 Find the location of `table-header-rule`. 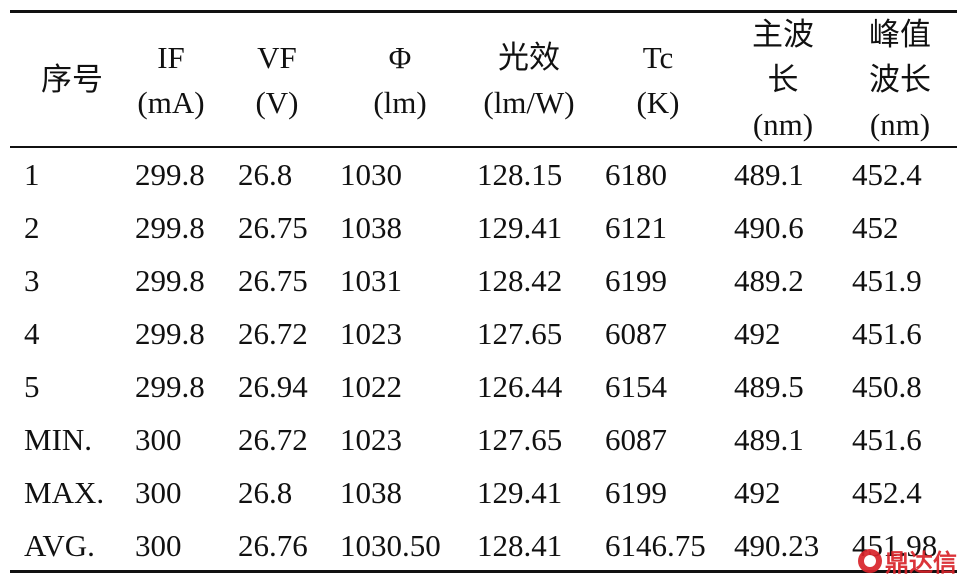

table-header-rule is located at coordinates (483, 147).